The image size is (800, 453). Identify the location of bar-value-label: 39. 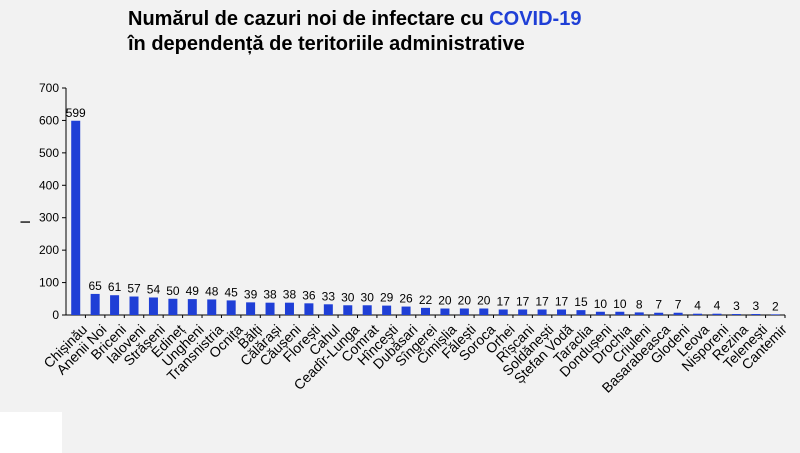
(251, 294).